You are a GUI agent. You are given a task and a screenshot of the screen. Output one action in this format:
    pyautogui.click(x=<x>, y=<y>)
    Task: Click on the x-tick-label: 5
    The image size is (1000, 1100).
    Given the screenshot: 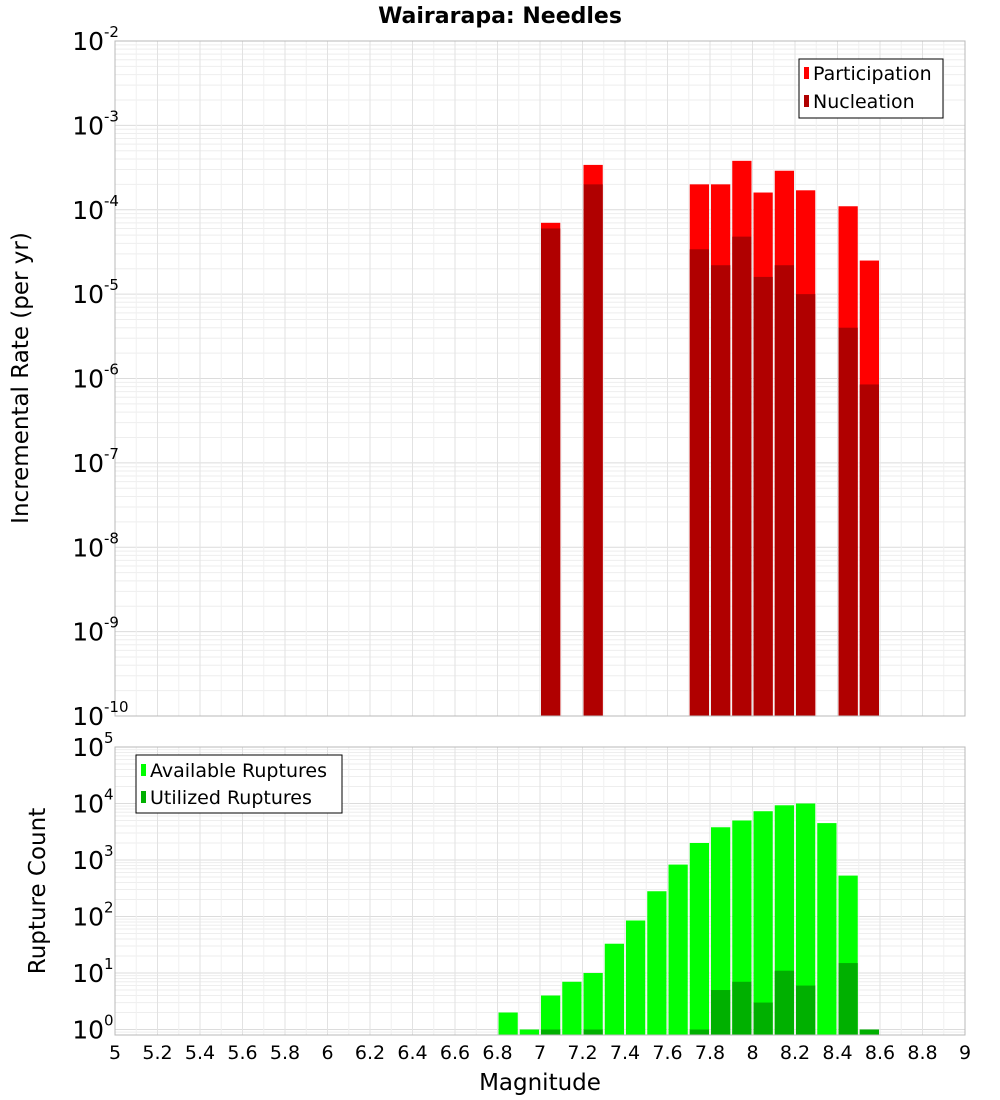 What is the action you would take?
    pyautogui.click(x=115, y=1053)
    